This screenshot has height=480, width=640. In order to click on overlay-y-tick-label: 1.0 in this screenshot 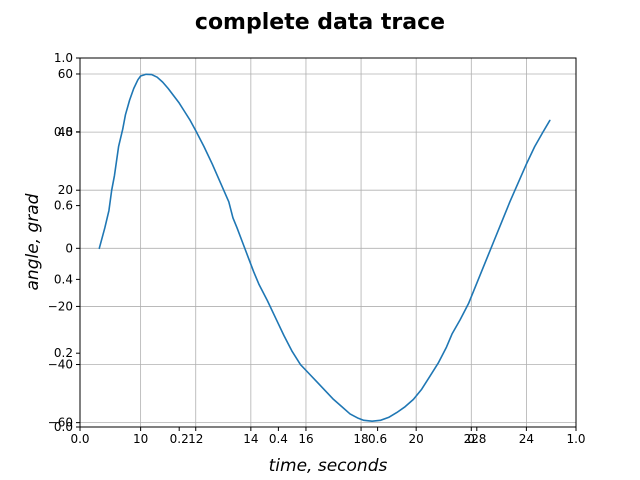, I will do `click(63, 58)`.